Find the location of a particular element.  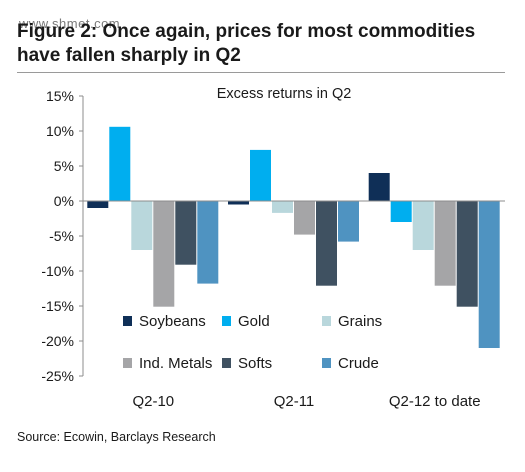

y-tick-label: 5% is located at coordinates (64, 166).